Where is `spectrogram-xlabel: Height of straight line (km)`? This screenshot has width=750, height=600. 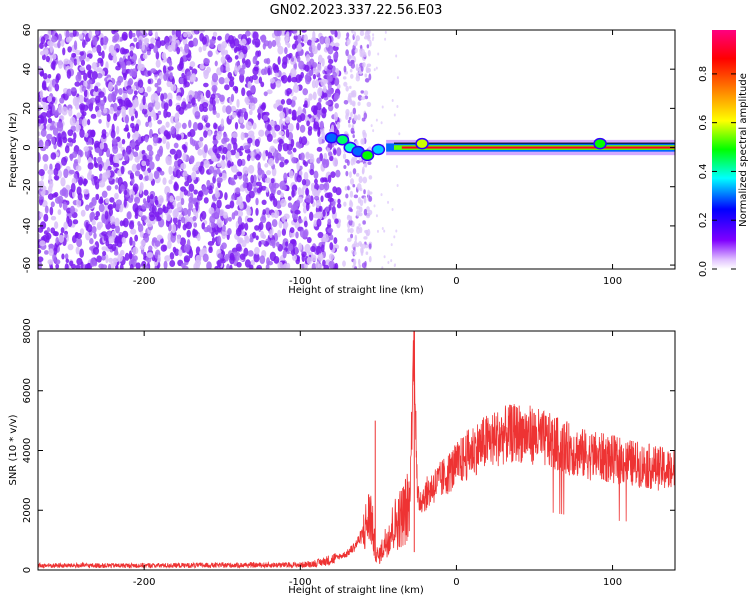
spectrogram-xlabel: Height of straight line (km) is located at coordinates (356, 290).